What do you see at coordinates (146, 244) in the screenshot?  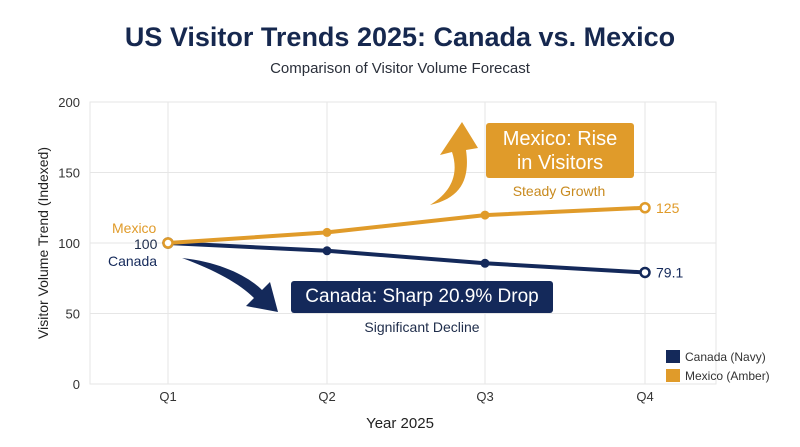 I see `start-value-label: 100` at bounding box center [146, 244].